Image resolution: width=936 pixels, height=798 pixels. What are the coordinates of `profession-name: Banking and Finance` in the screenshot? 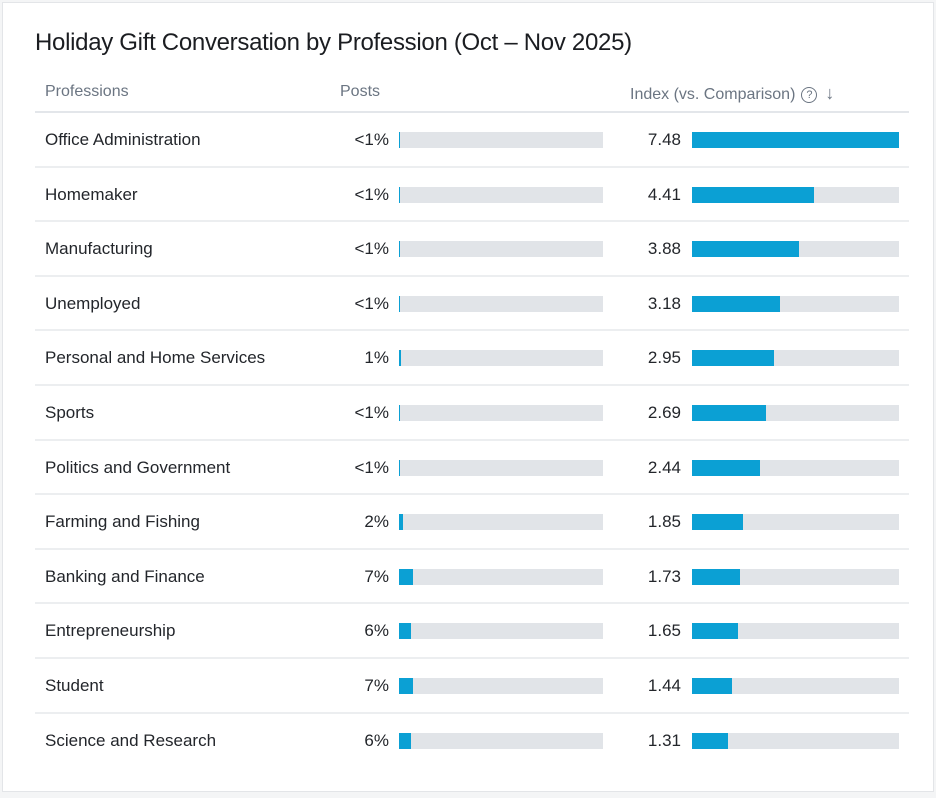 It's located at (125, 576).